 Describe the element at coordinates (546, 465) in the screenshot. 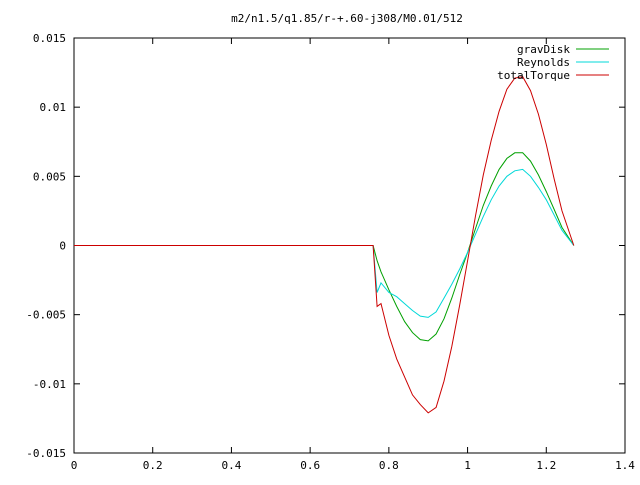

I see `x-tick-label: 1.2` at that location.